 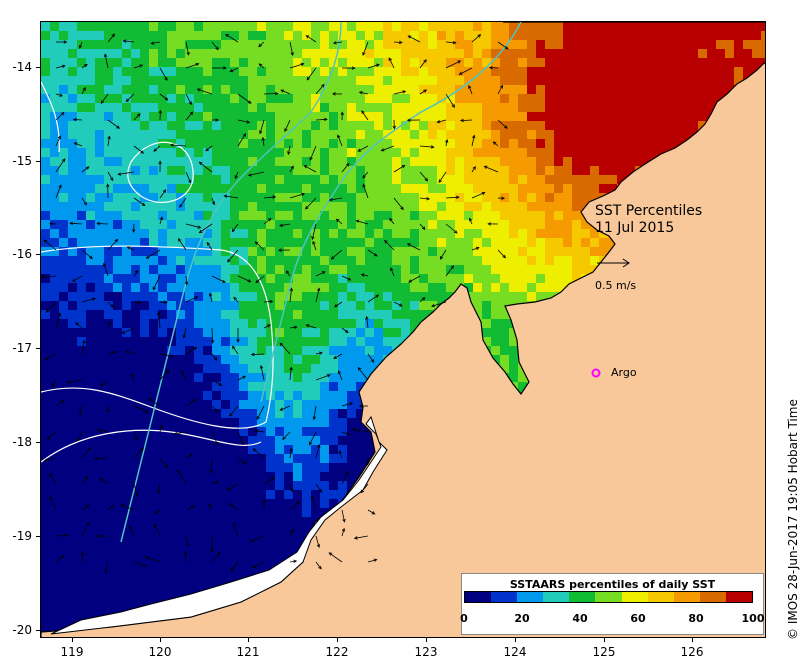 I want to click on legend-title: SSTAARS percentiles of daily SST, so click(x=612, y=584).